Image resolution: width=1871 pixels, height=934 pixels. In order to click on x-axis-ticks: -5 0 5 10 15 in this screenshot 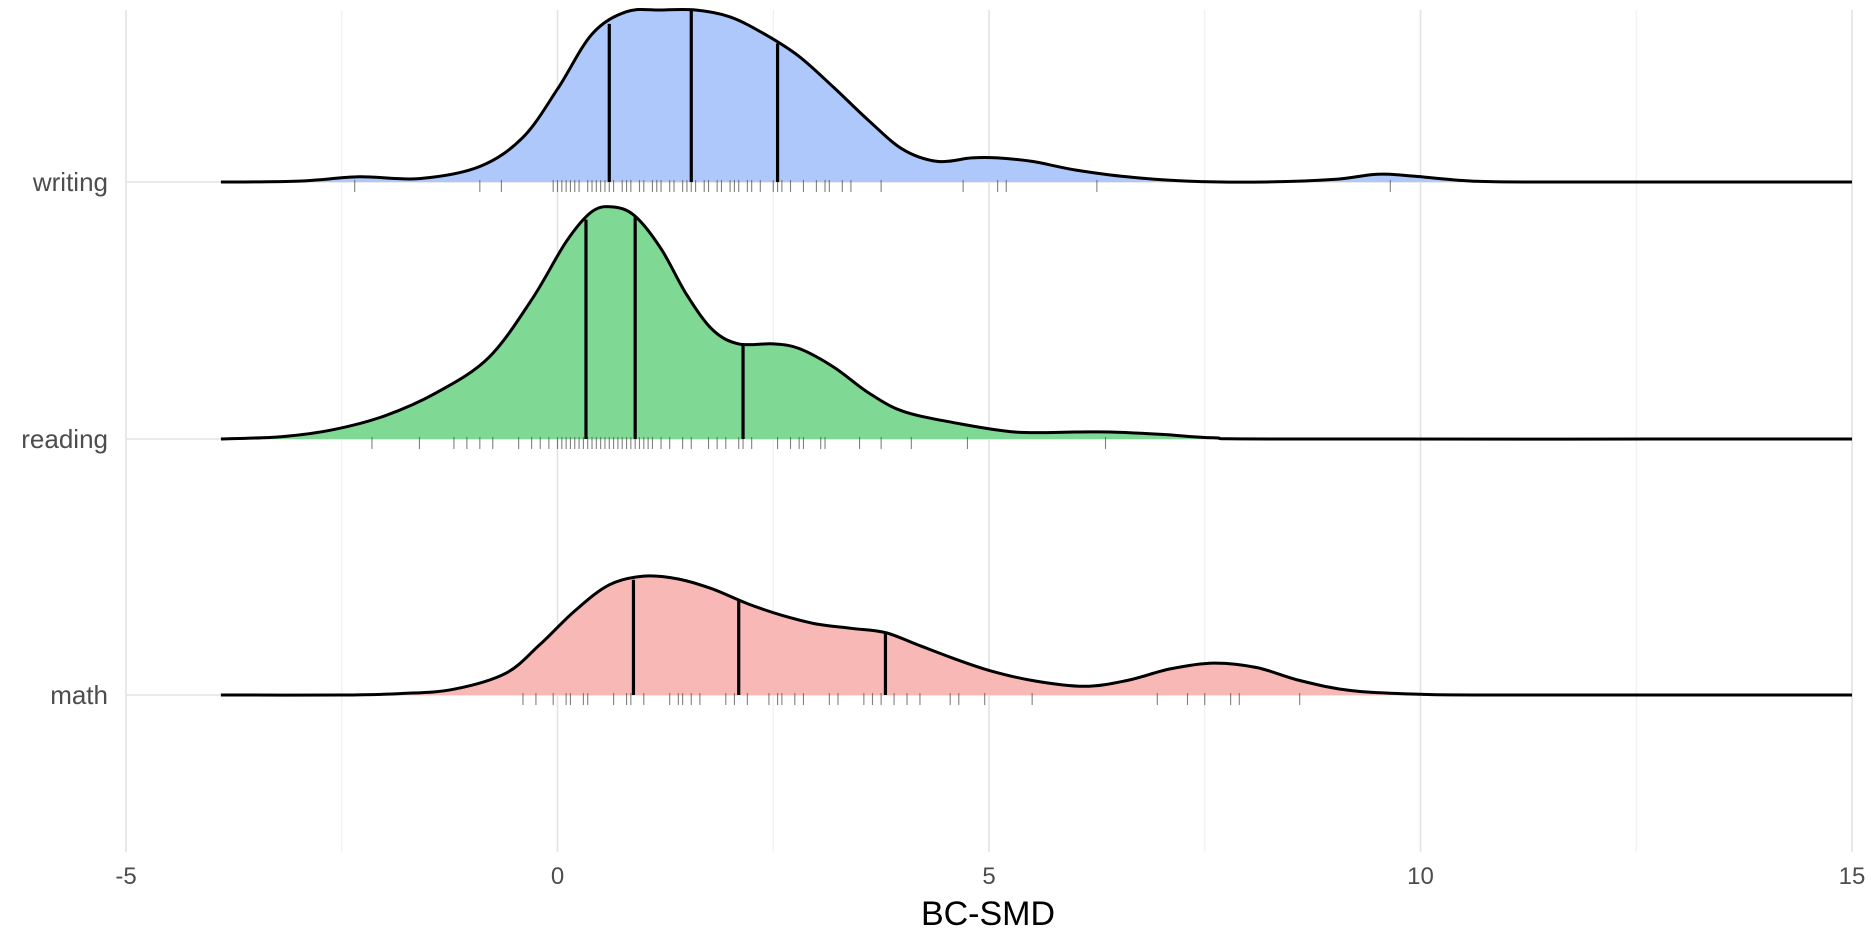, I will do `click(990, 876)`.